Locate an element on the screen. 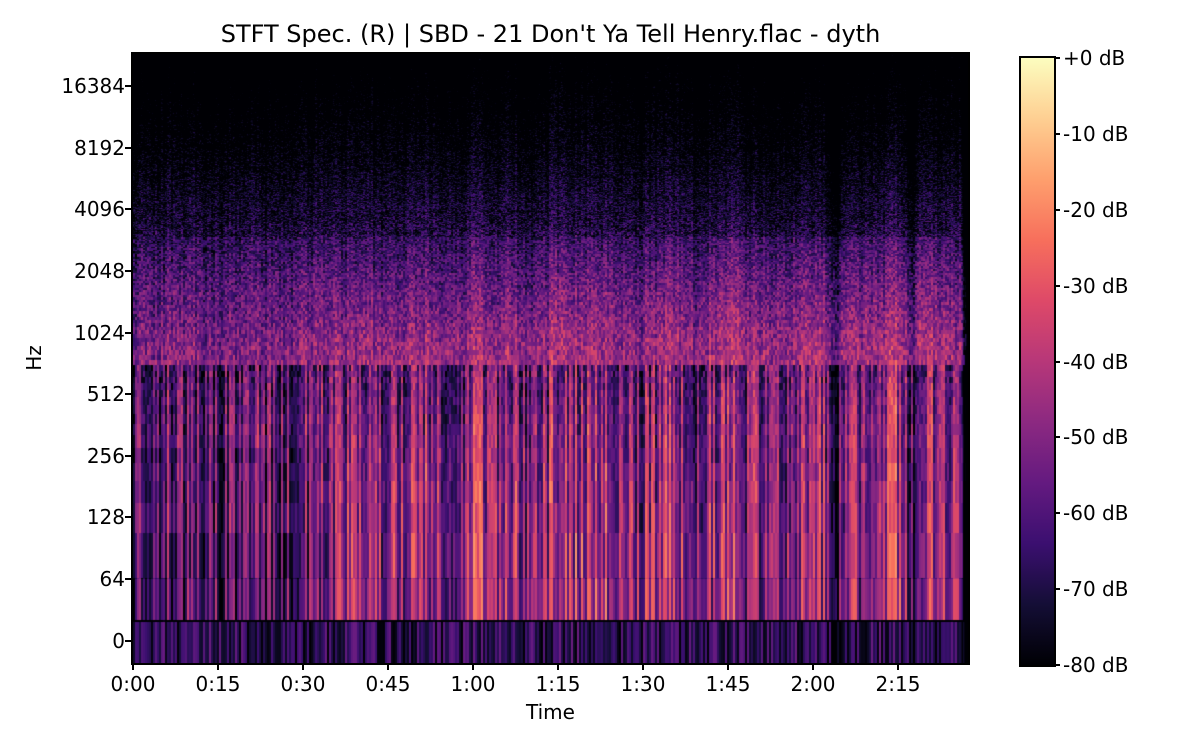  y-tick-label: 128 is located at coordinates (105, 517).